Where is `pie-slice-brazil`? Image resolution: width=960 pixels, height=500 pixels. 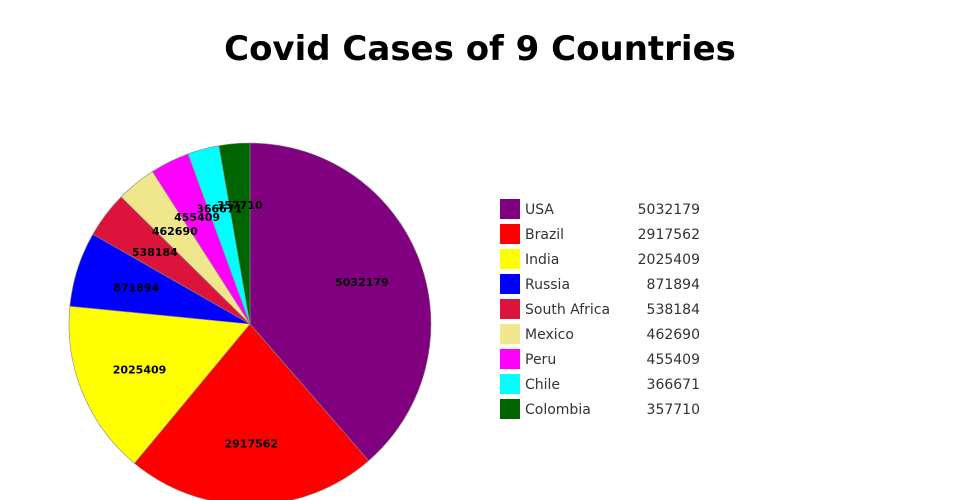
pie-slice-brazil is located at coordinates (252, 411).